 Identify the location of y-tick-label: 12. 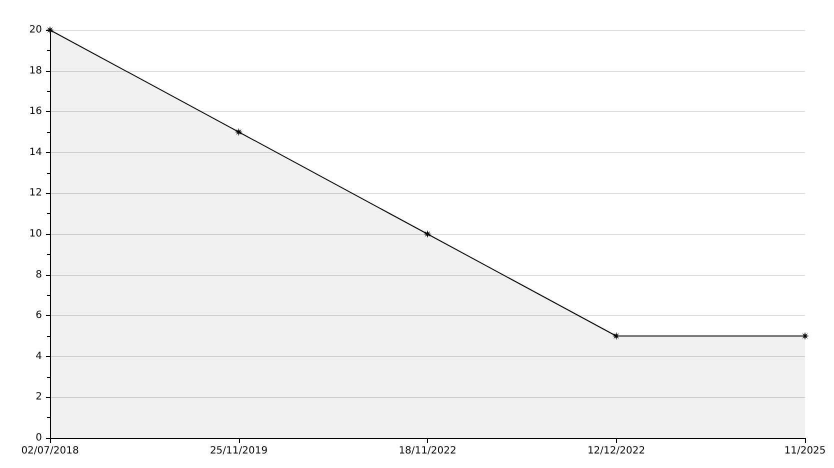
(35, 193).